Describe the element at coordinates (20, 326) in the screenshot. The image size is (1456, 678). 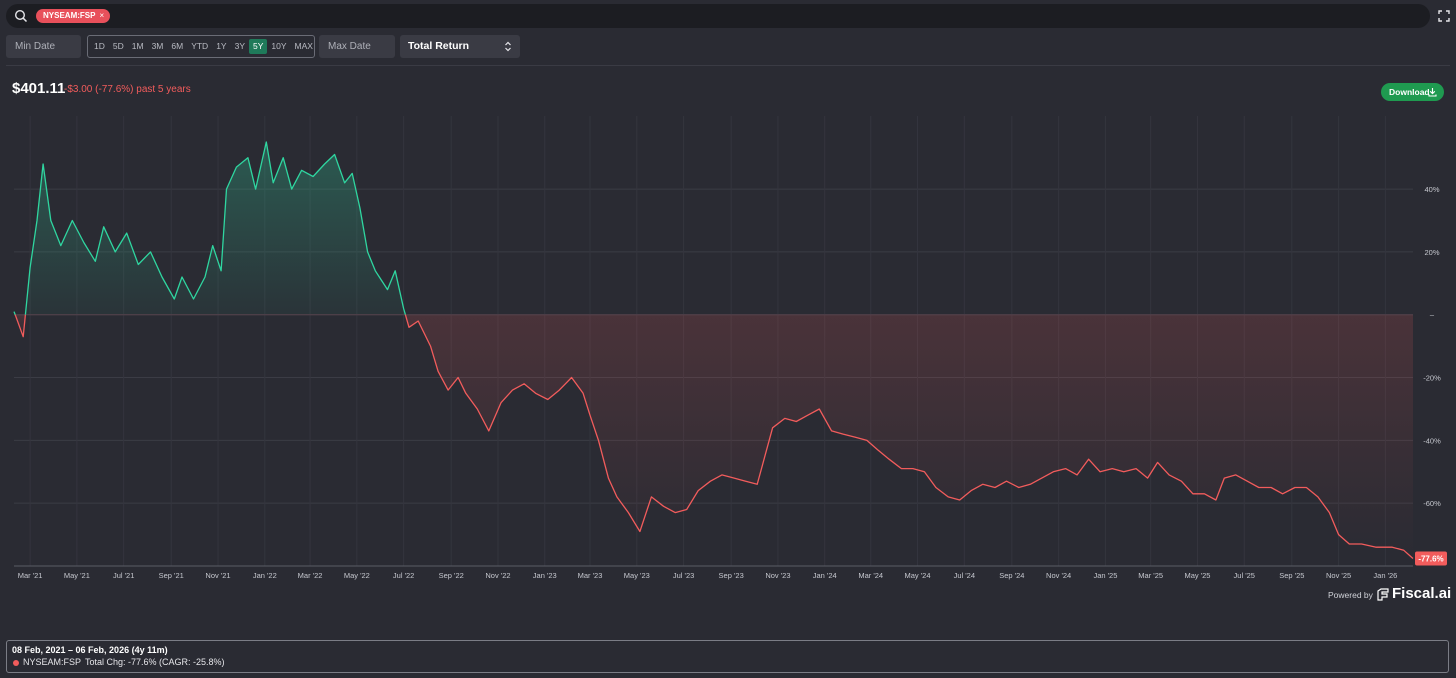
I see `series-line-negative` at that location.